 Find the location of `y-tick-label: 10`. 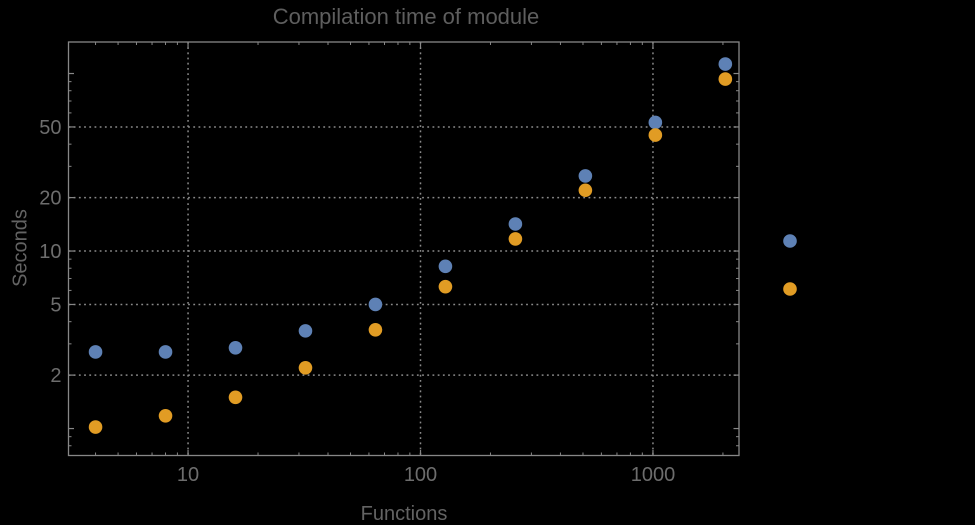

y-tick-label: 10 is located at coordinates (50, 252).